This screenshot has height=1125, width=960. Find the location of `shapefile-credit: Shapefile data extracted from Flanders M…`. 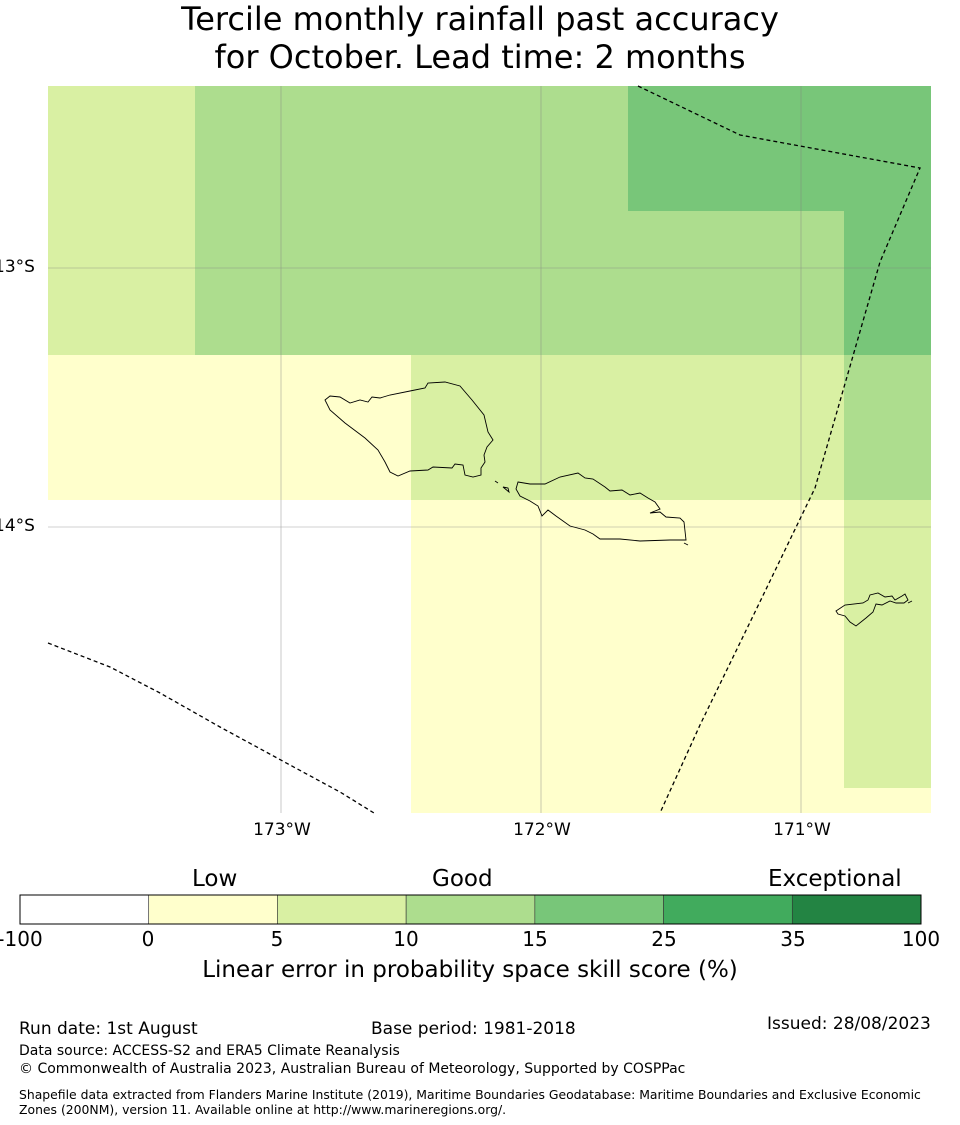

shapefile-credit: Shapefile data extracted from Flanders M… is located at coordinates (470, 1102).